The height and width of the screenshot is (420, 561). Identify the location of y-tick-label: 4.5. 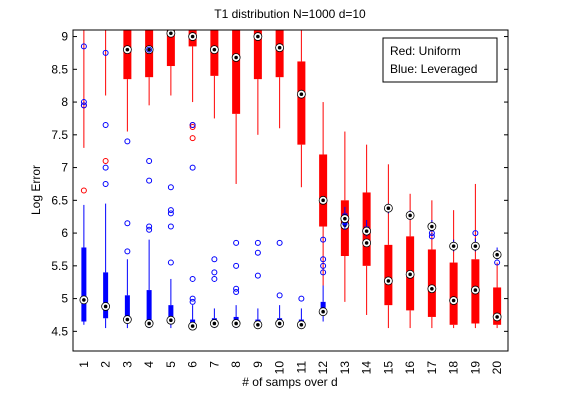
(59, 331).